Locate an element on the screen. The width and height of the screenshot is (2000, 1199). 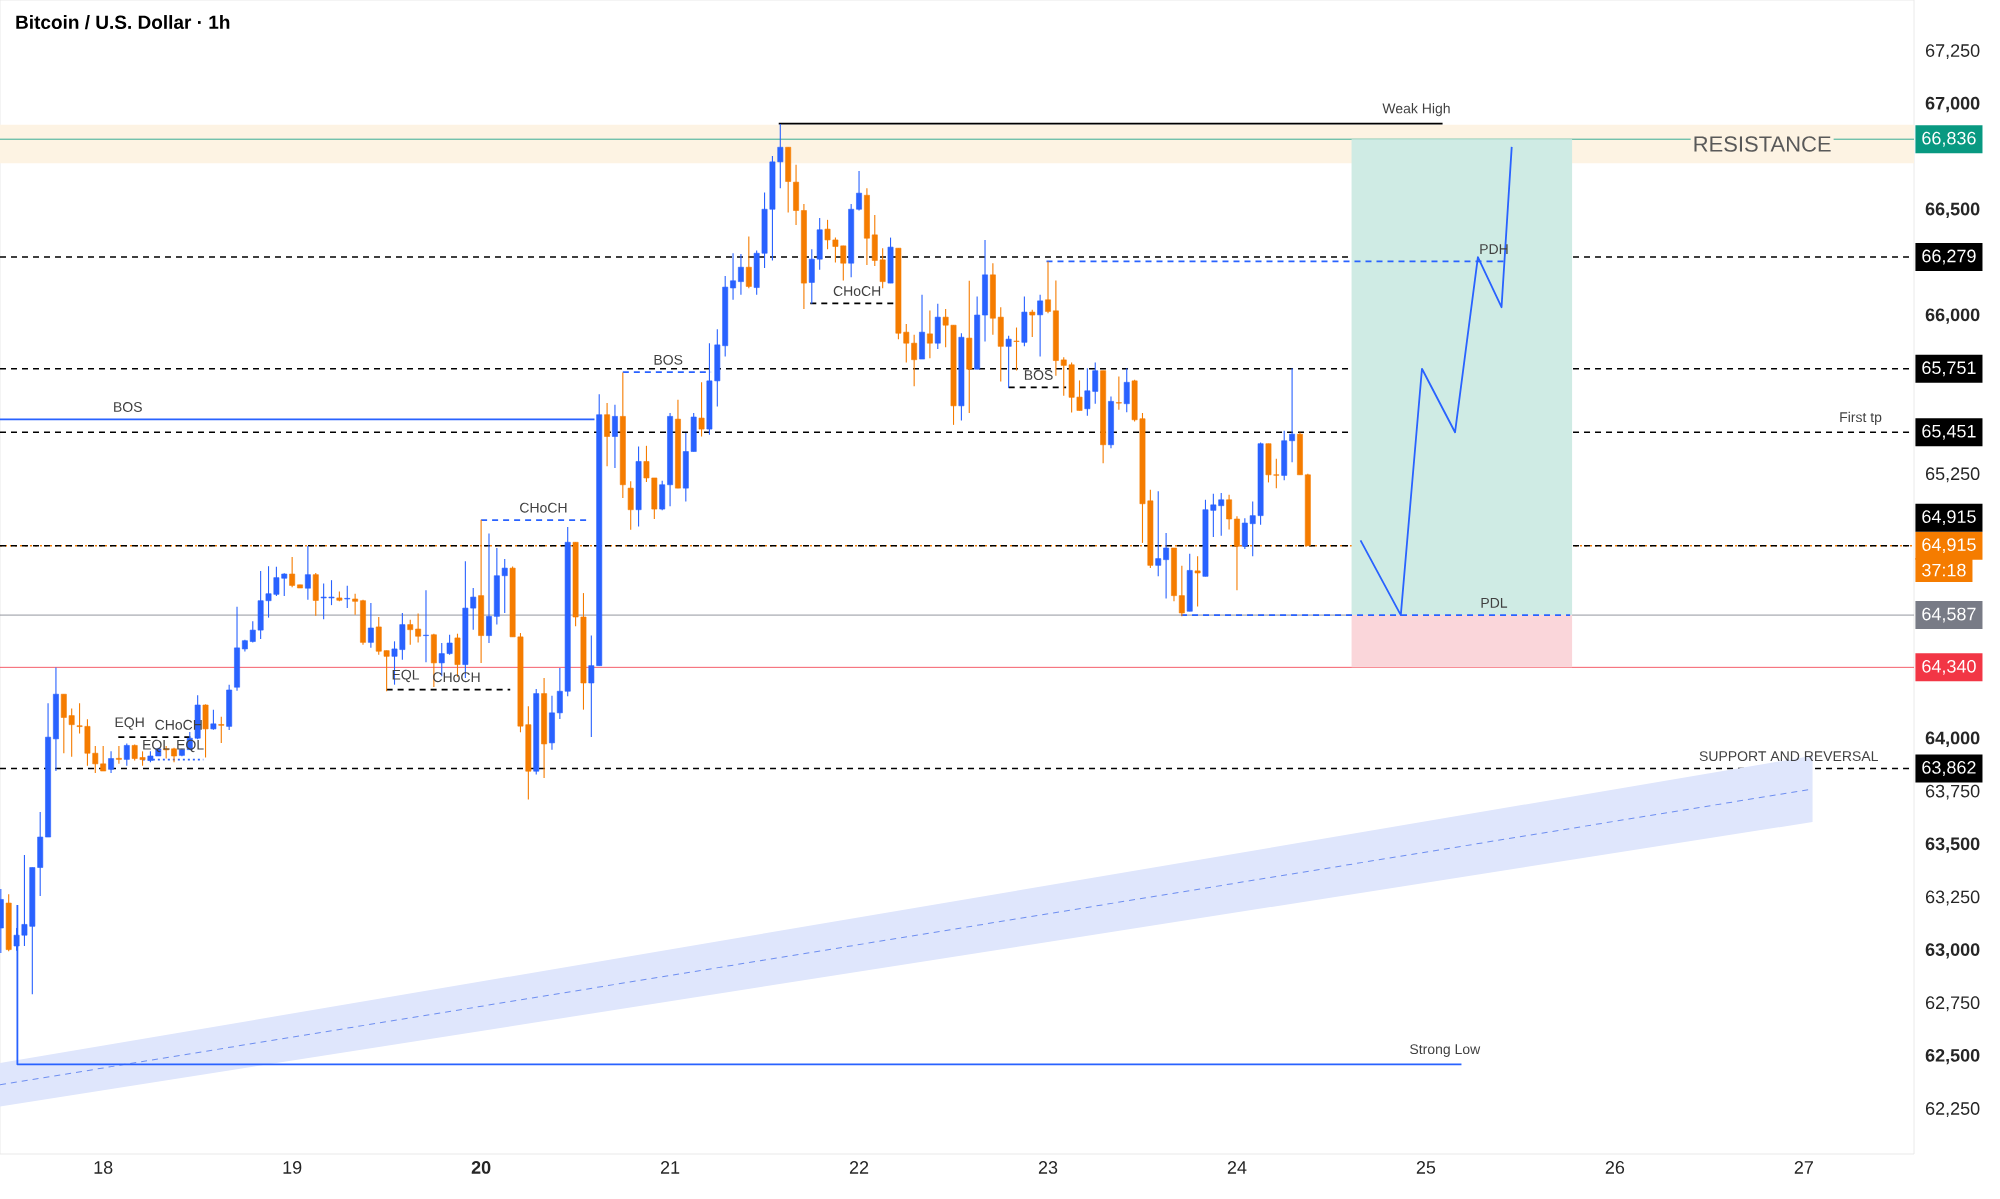
y-tick-label: 63,500 is located at coordinates (1952, 845).